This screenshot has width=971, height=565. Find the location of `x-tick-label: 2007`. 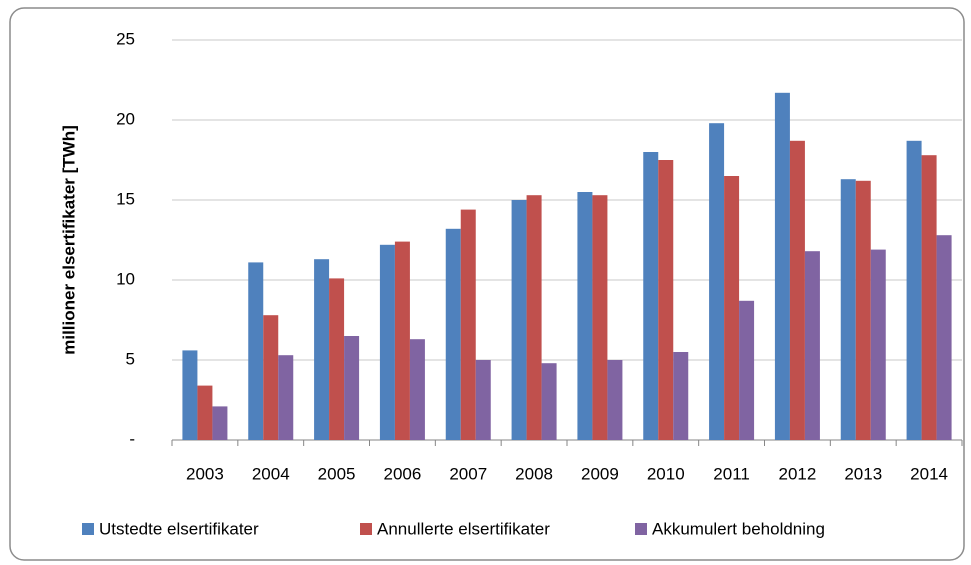

x-tick-label: 2007 is located at coordinates (468, 473).